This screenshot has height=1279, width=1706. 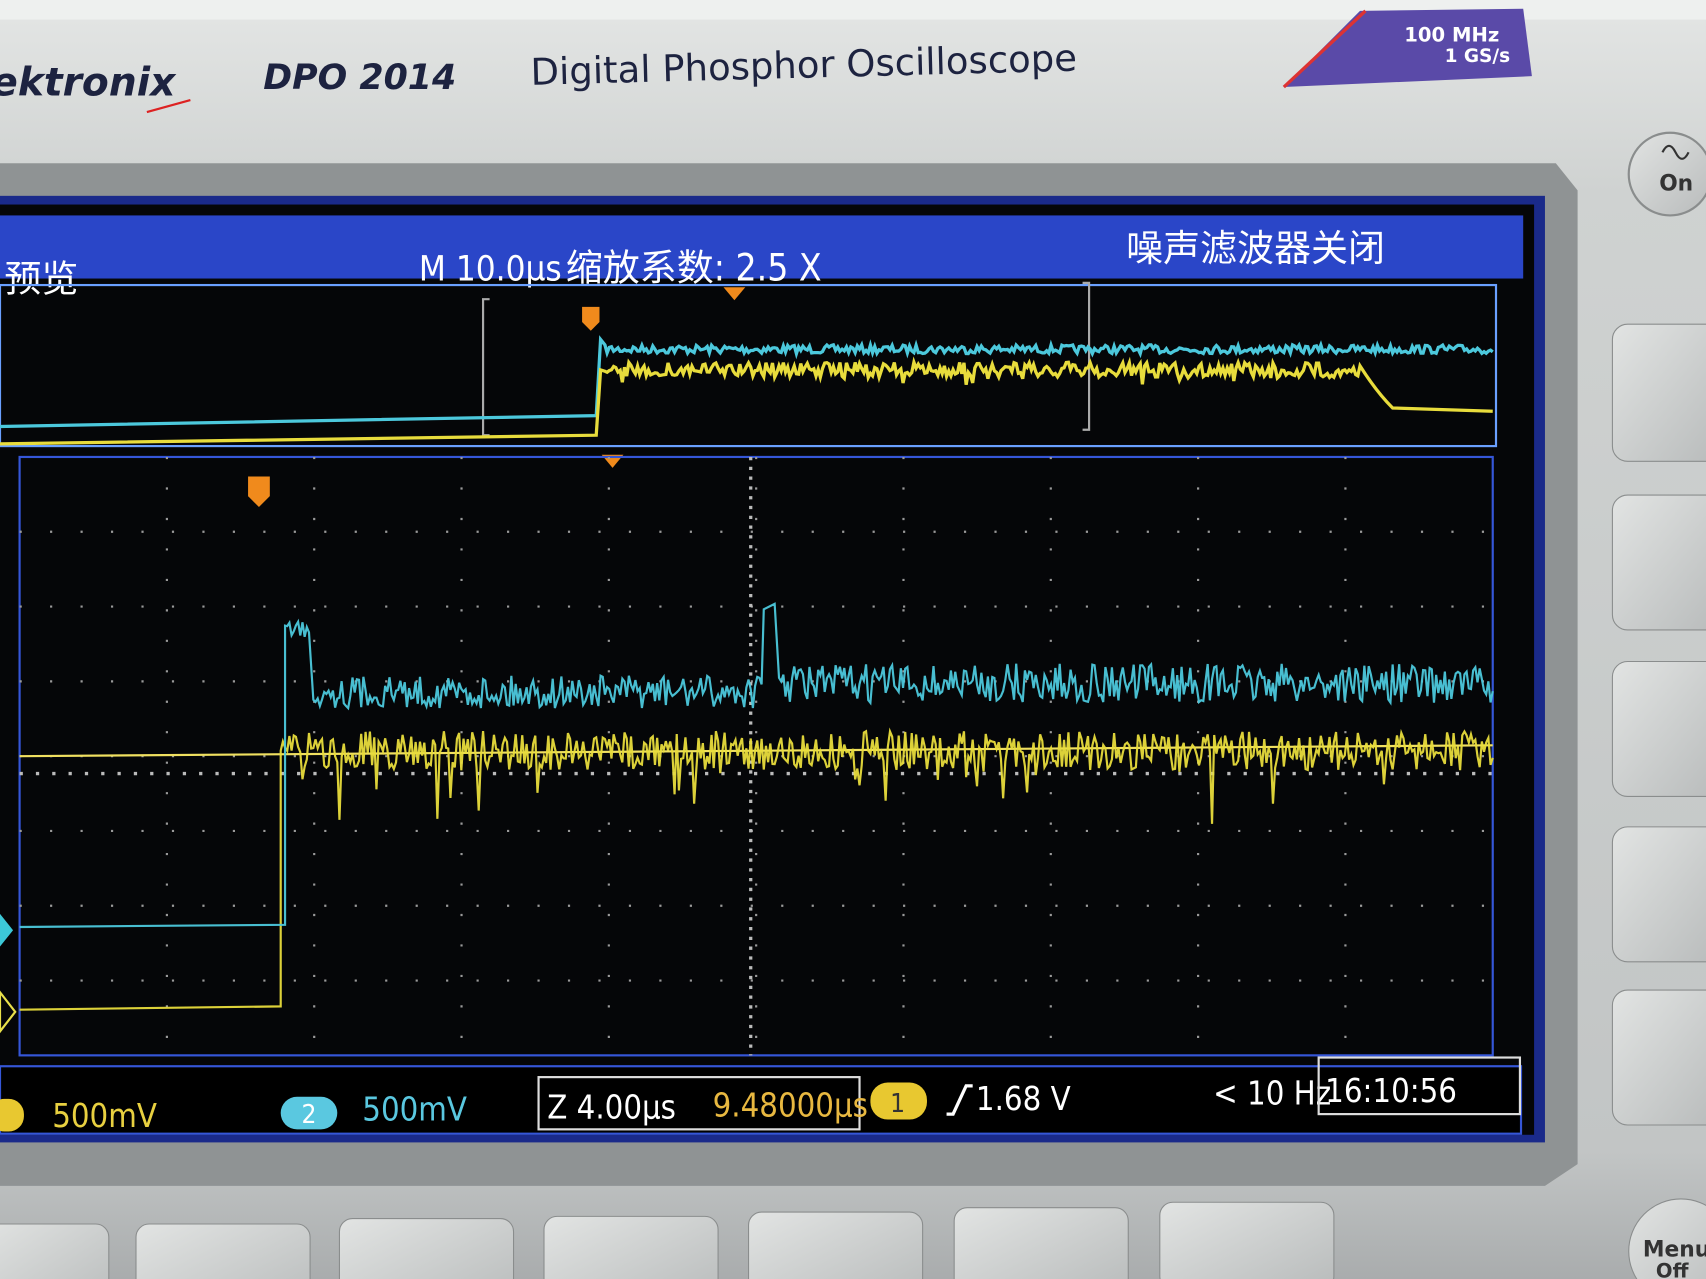 I want to click on zoom-box, so click(x=699, y=1103).